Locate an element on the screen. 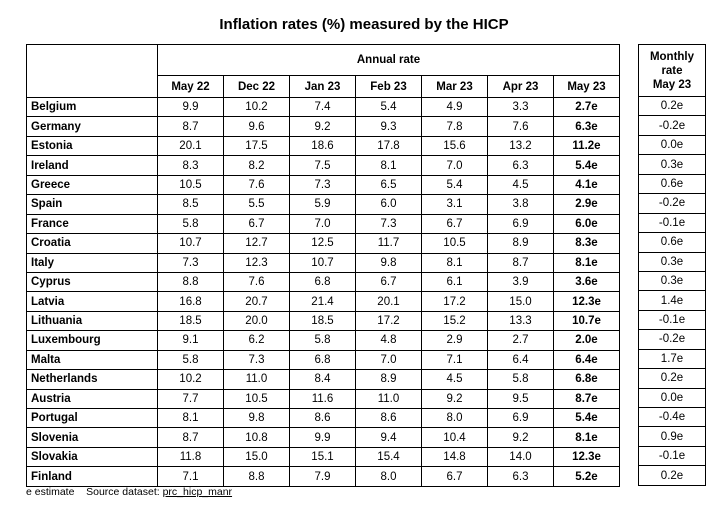  table-row: Ireland 8.3 8.2 7.5 8.1 7.0 6.3 5.4e is located at coordinates (323, 165).